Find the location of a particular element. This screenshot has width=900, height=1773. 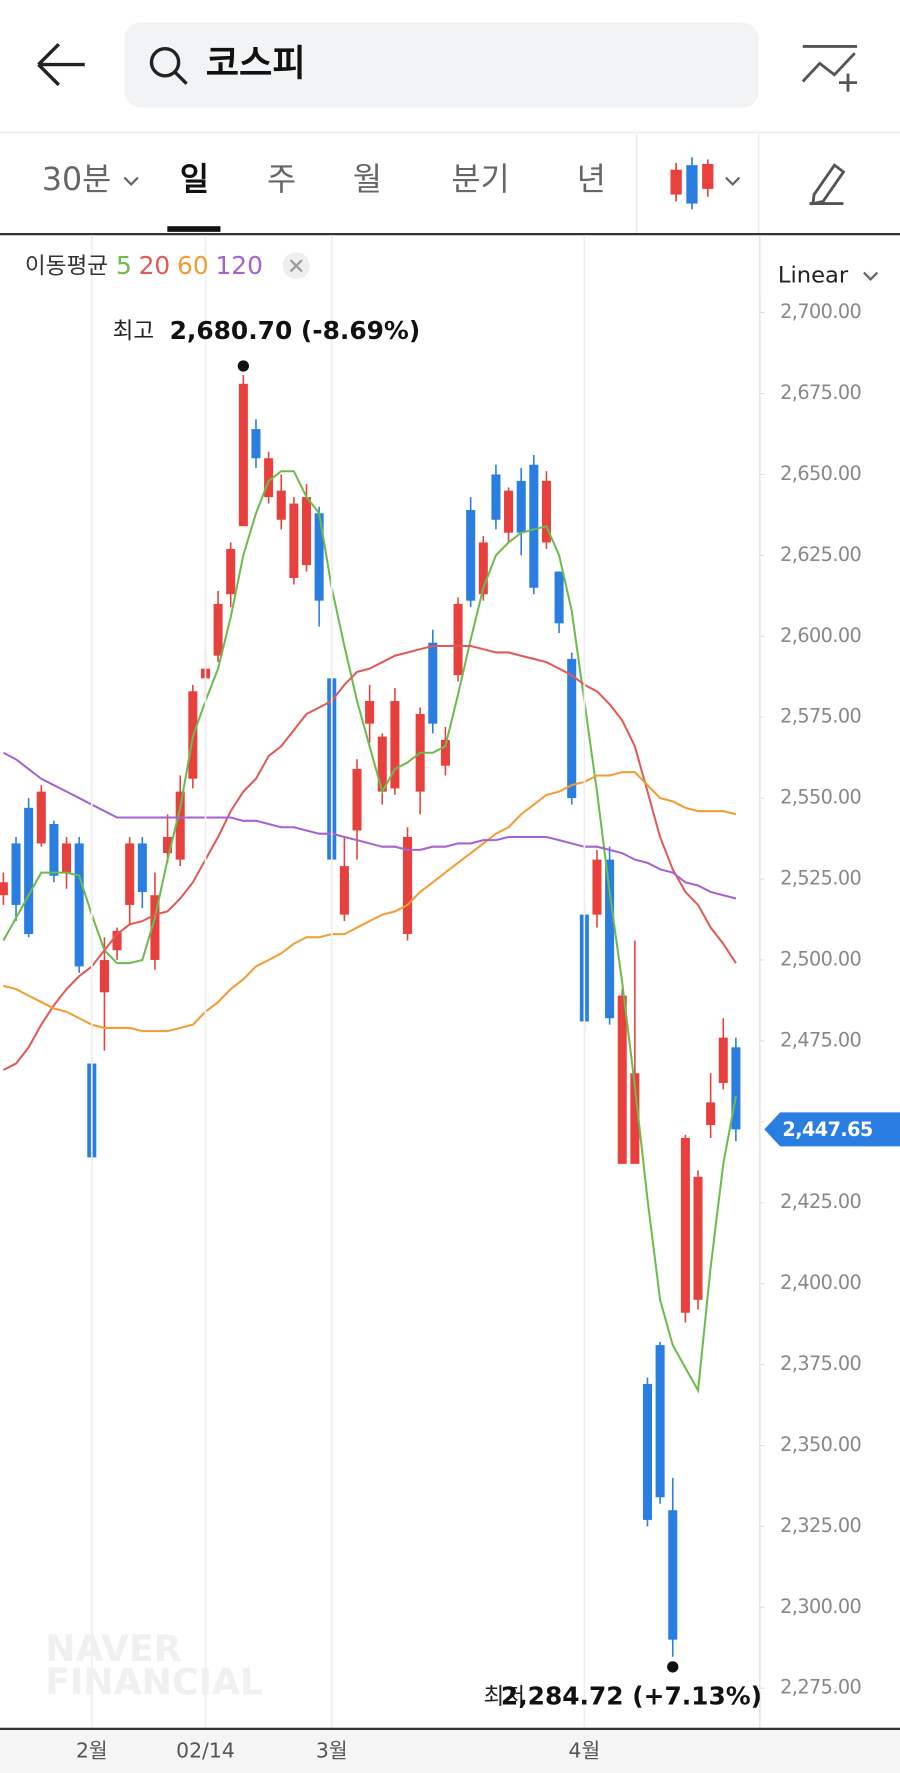

y-tick-label: 2,325.00 is located at coordinates (820, 1525).